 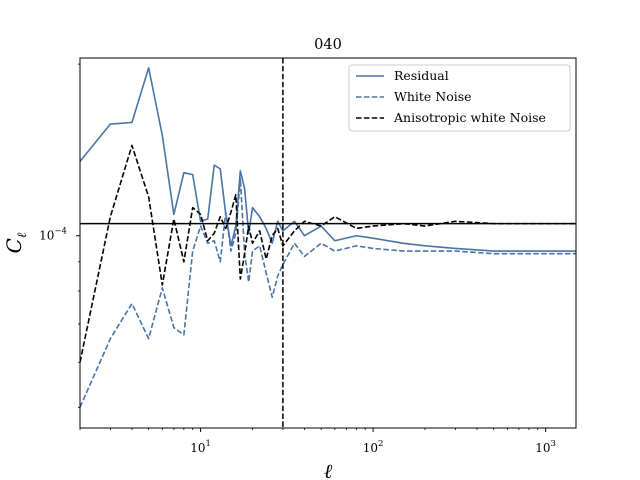 What do you see at coordinates (433, 96) in the screenshot?
I see `legend-label-white-noise: White Noise` at bounding box center [433, 96].